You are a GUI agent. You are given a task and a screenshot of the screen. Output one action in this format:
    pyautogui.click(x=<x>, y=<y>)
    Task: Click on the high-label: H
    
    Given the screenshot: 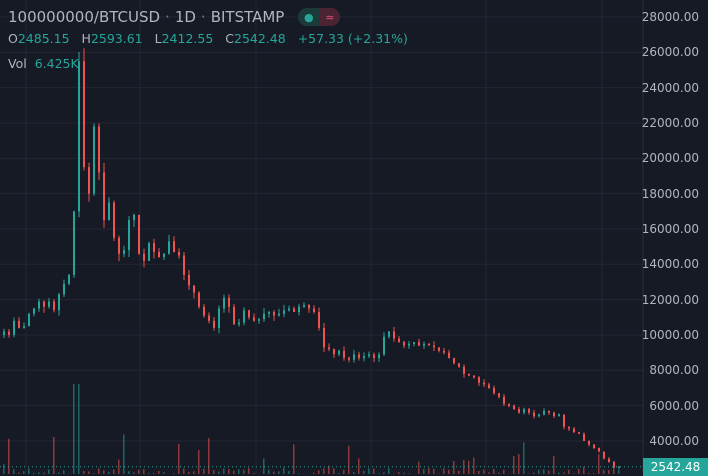 What is the action you would take?
    pyautogui.click(x=86, y=38)
    